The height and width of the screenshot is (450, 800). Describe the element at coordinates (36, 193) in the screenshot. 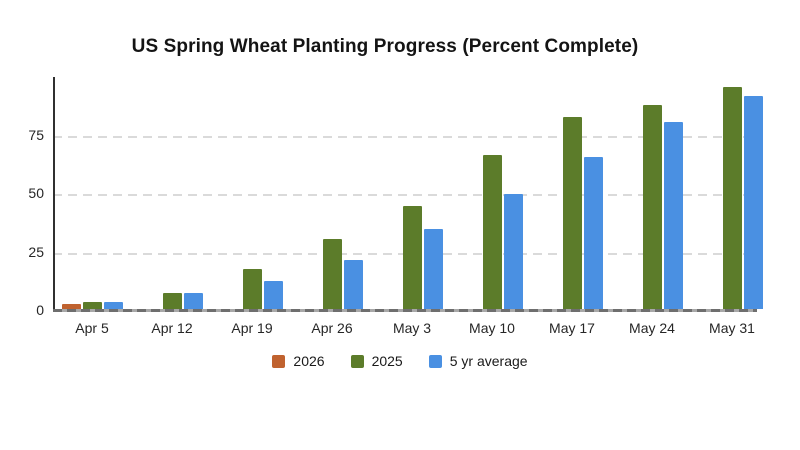

I see `y-tick-label-50: 50` at that location.